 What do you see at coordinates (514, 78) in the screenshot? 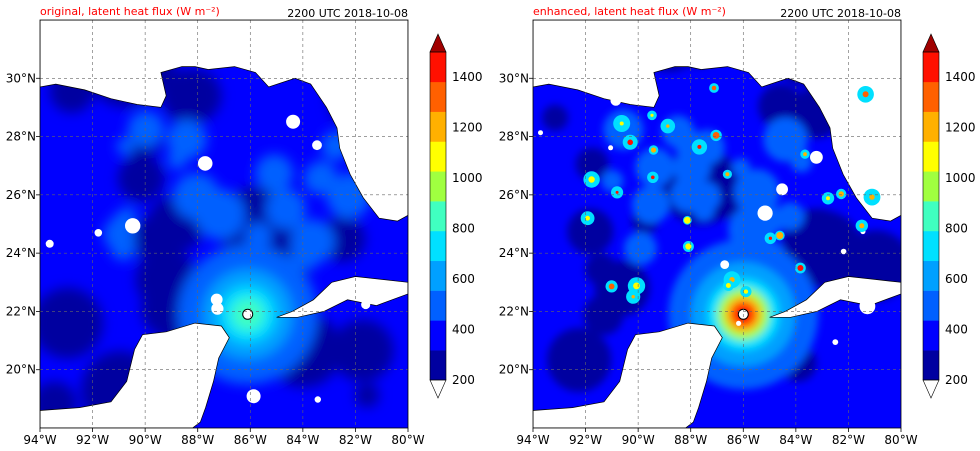
I see `y-tick-label: 30°N` at bounding box center [514, 78].